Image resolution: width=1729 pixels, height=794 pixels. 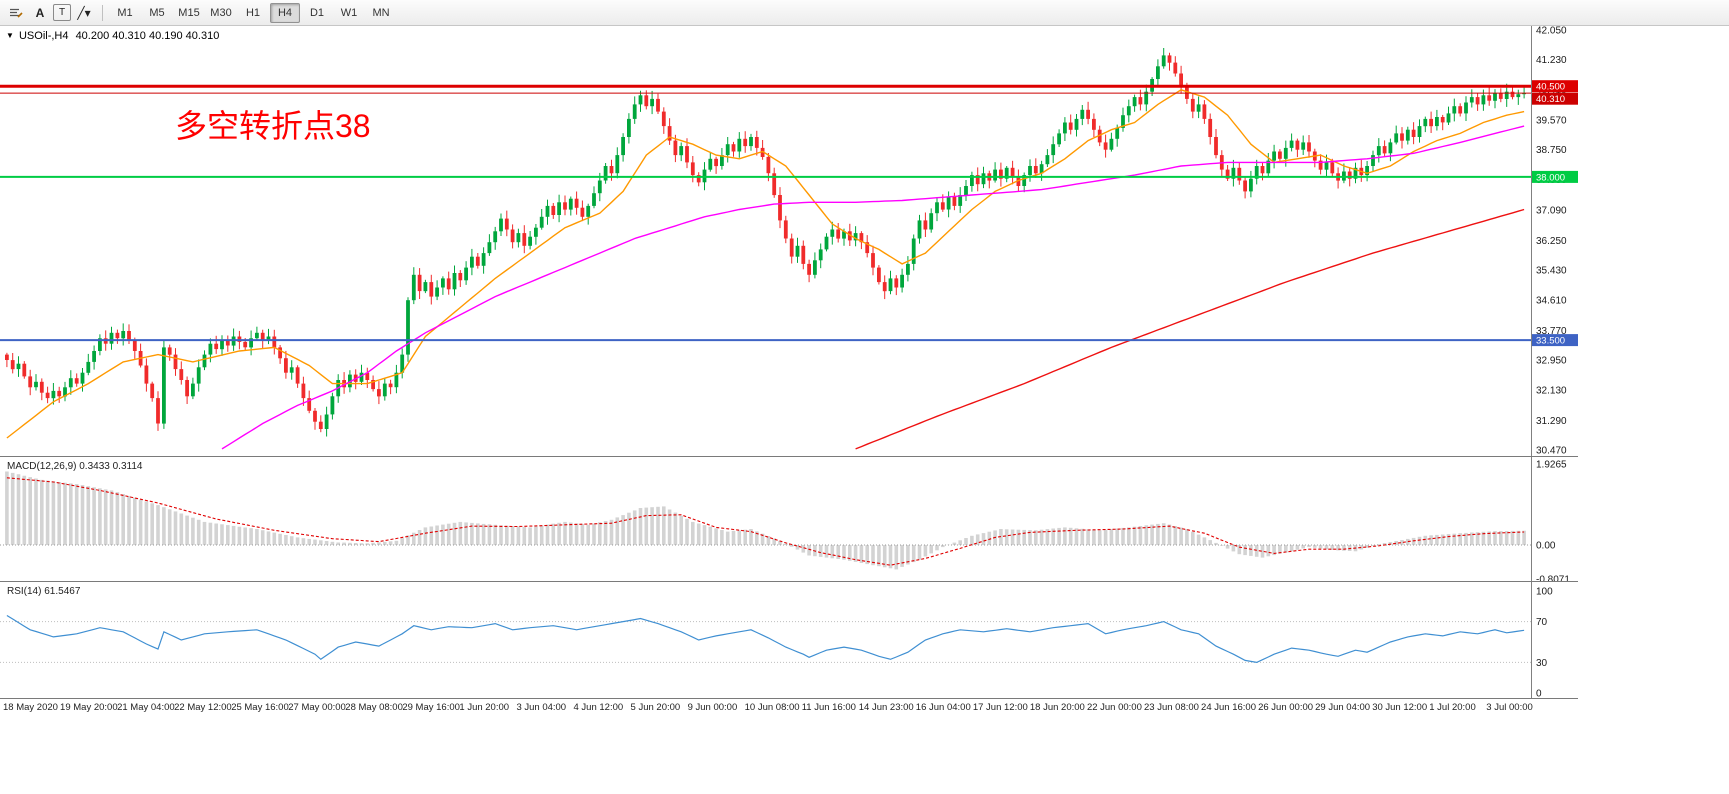 I want to click on time-label: 30 Jun 12:00, so click(x=1400, y=707).